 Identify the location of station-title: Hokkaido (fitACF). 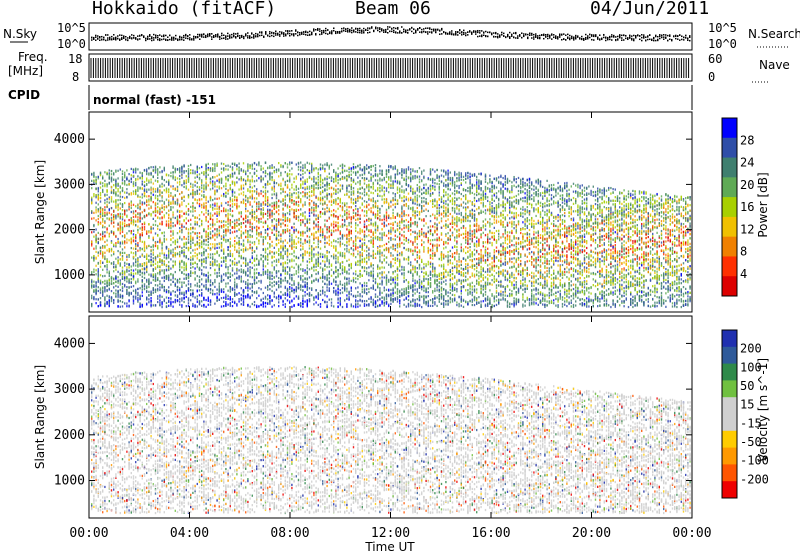
(184, 9).